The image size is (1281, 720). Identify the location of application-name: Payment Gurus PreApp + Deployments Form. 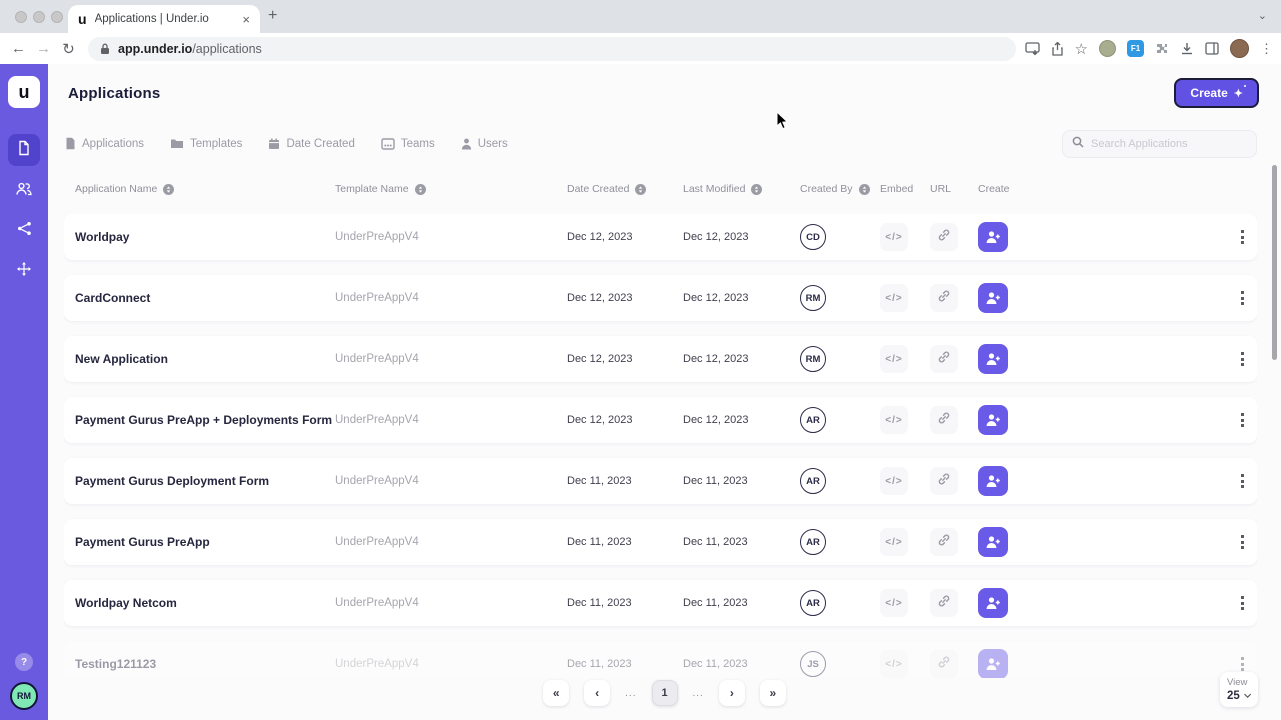
(204, 420).